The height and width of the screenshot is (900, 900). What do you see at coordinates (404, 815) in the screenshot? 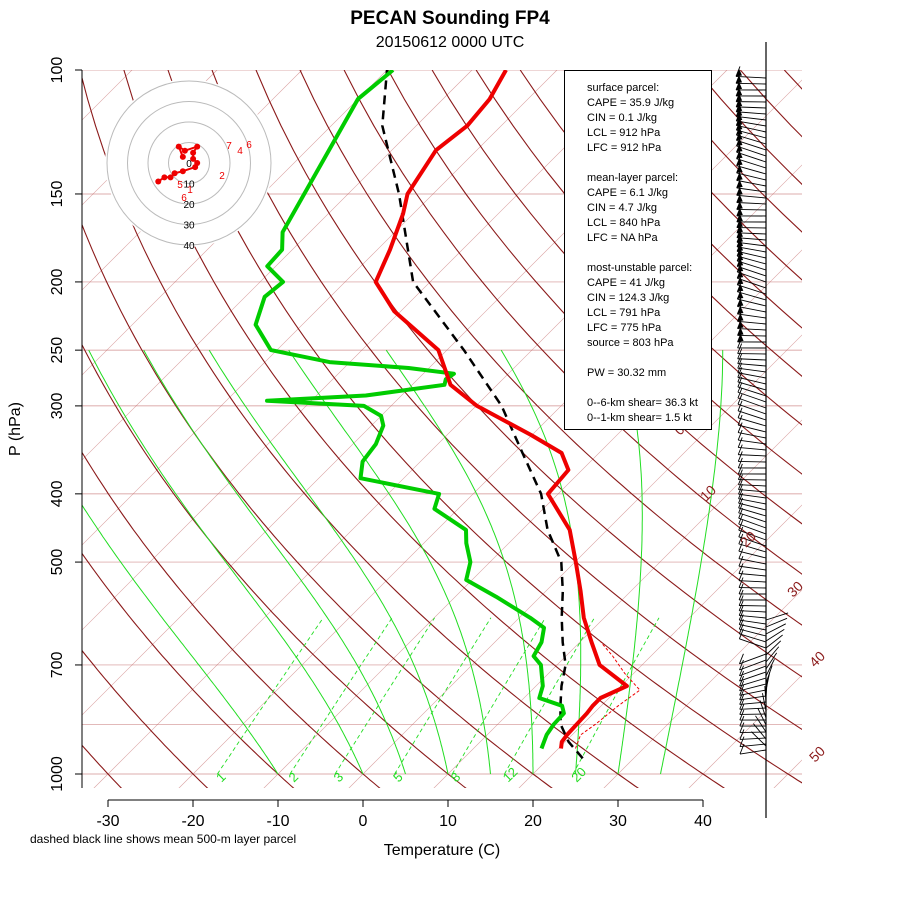
I see `x-axis-ticks: -30 -20 -10 0 10 20 30 40` at bounding box center [404, 815].